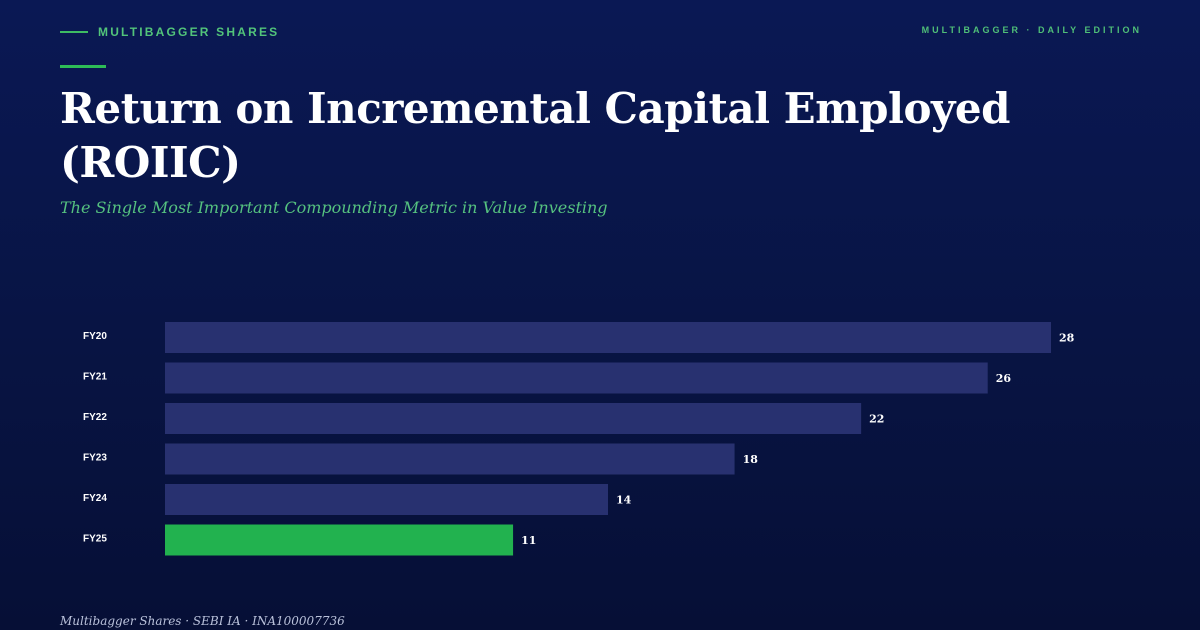 The height and width of the screenshot is (630, 1200). Describe the element at coordinates (1031, 30) in the screenshot. I see `edition-label: MULTIBAGGER · DAILY EDITION` at that location.